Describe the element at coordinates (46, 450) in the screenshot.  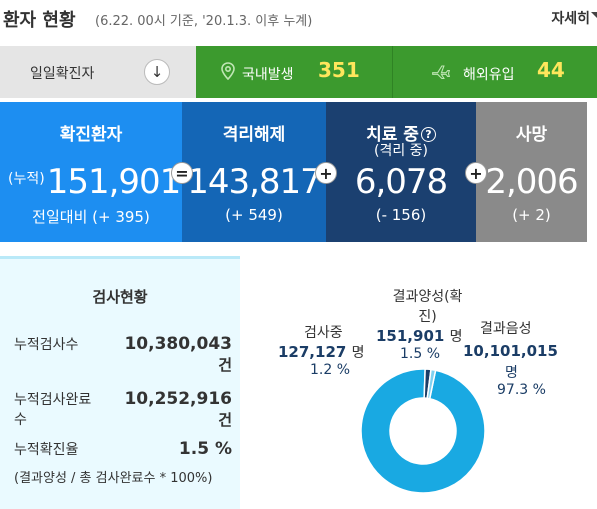
I see `test-row-label: 누적확진율` at that location.